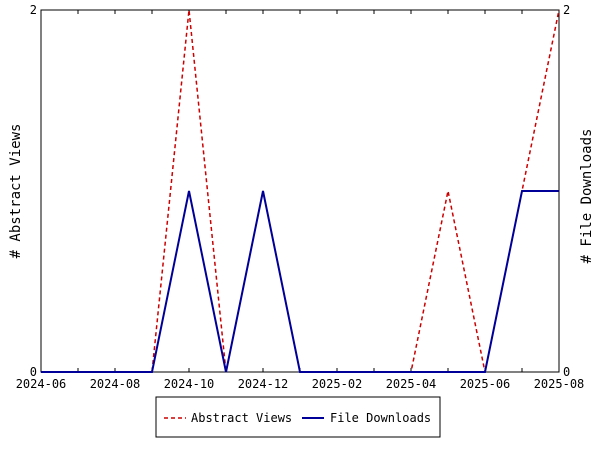  I want to click on legend-label-abstract-views: Abstract Views, so click(241, 418).